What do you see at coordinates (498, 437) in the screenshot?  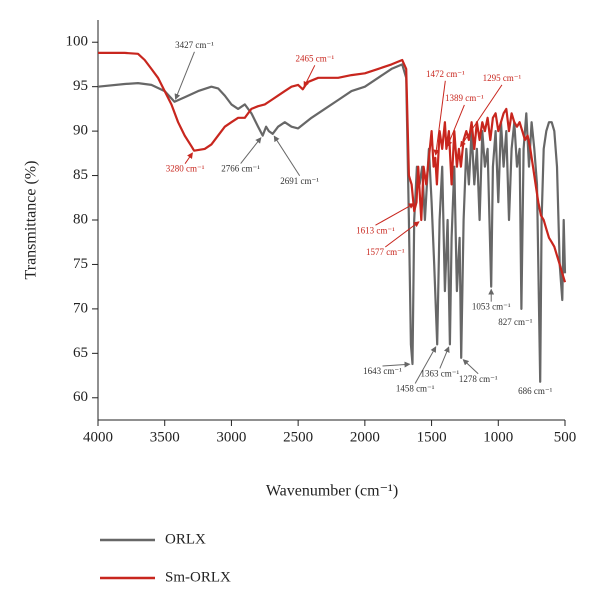 I see `x-tick-label: 1000` at bounding box center [498, 437].